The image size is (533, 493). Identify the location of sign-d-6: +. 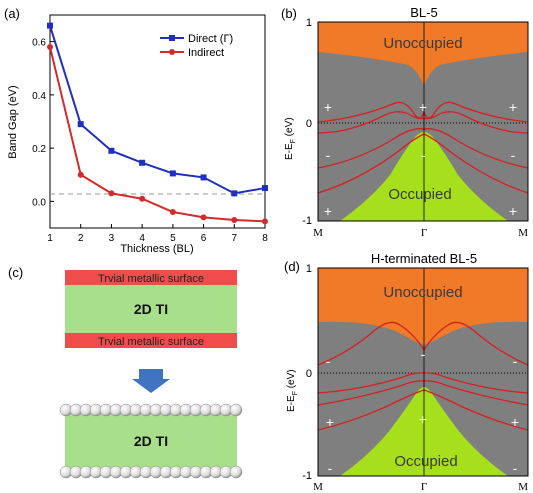
(515, 422).